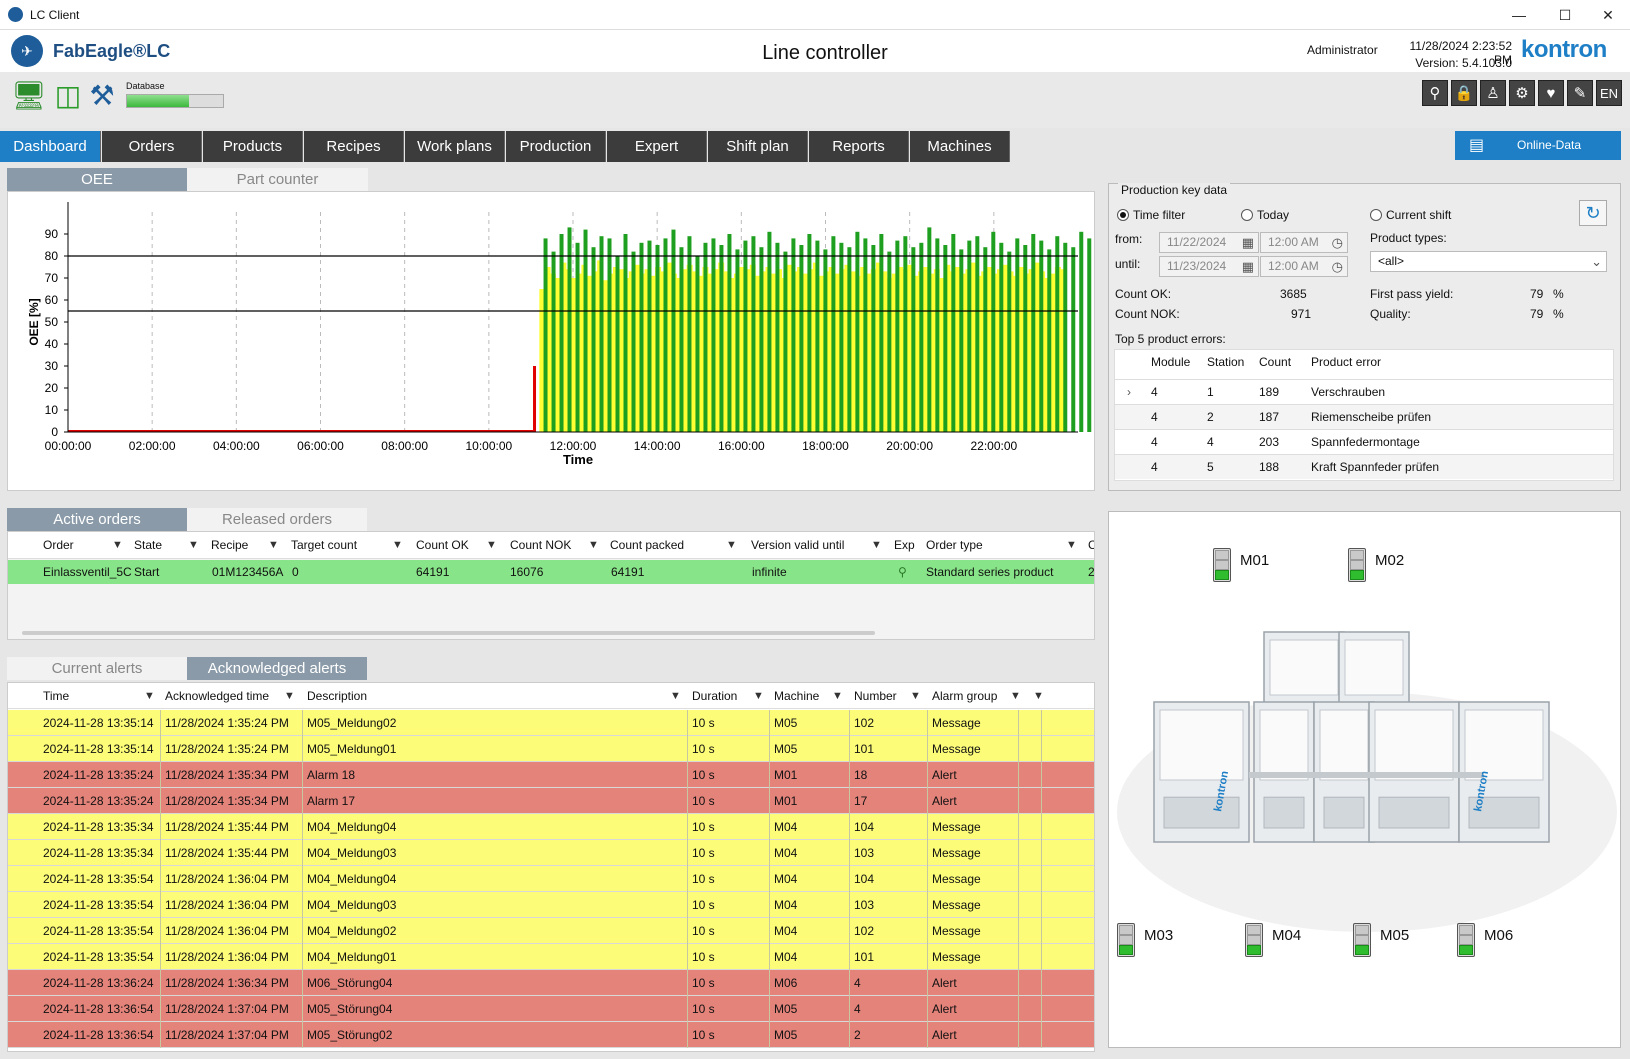 The image size is (1630, 1059). What do you see at coordinates (1151, 215) in the screenshot?
I see `radio-time-filter: Time filter` at bounding box center [1151, 215].